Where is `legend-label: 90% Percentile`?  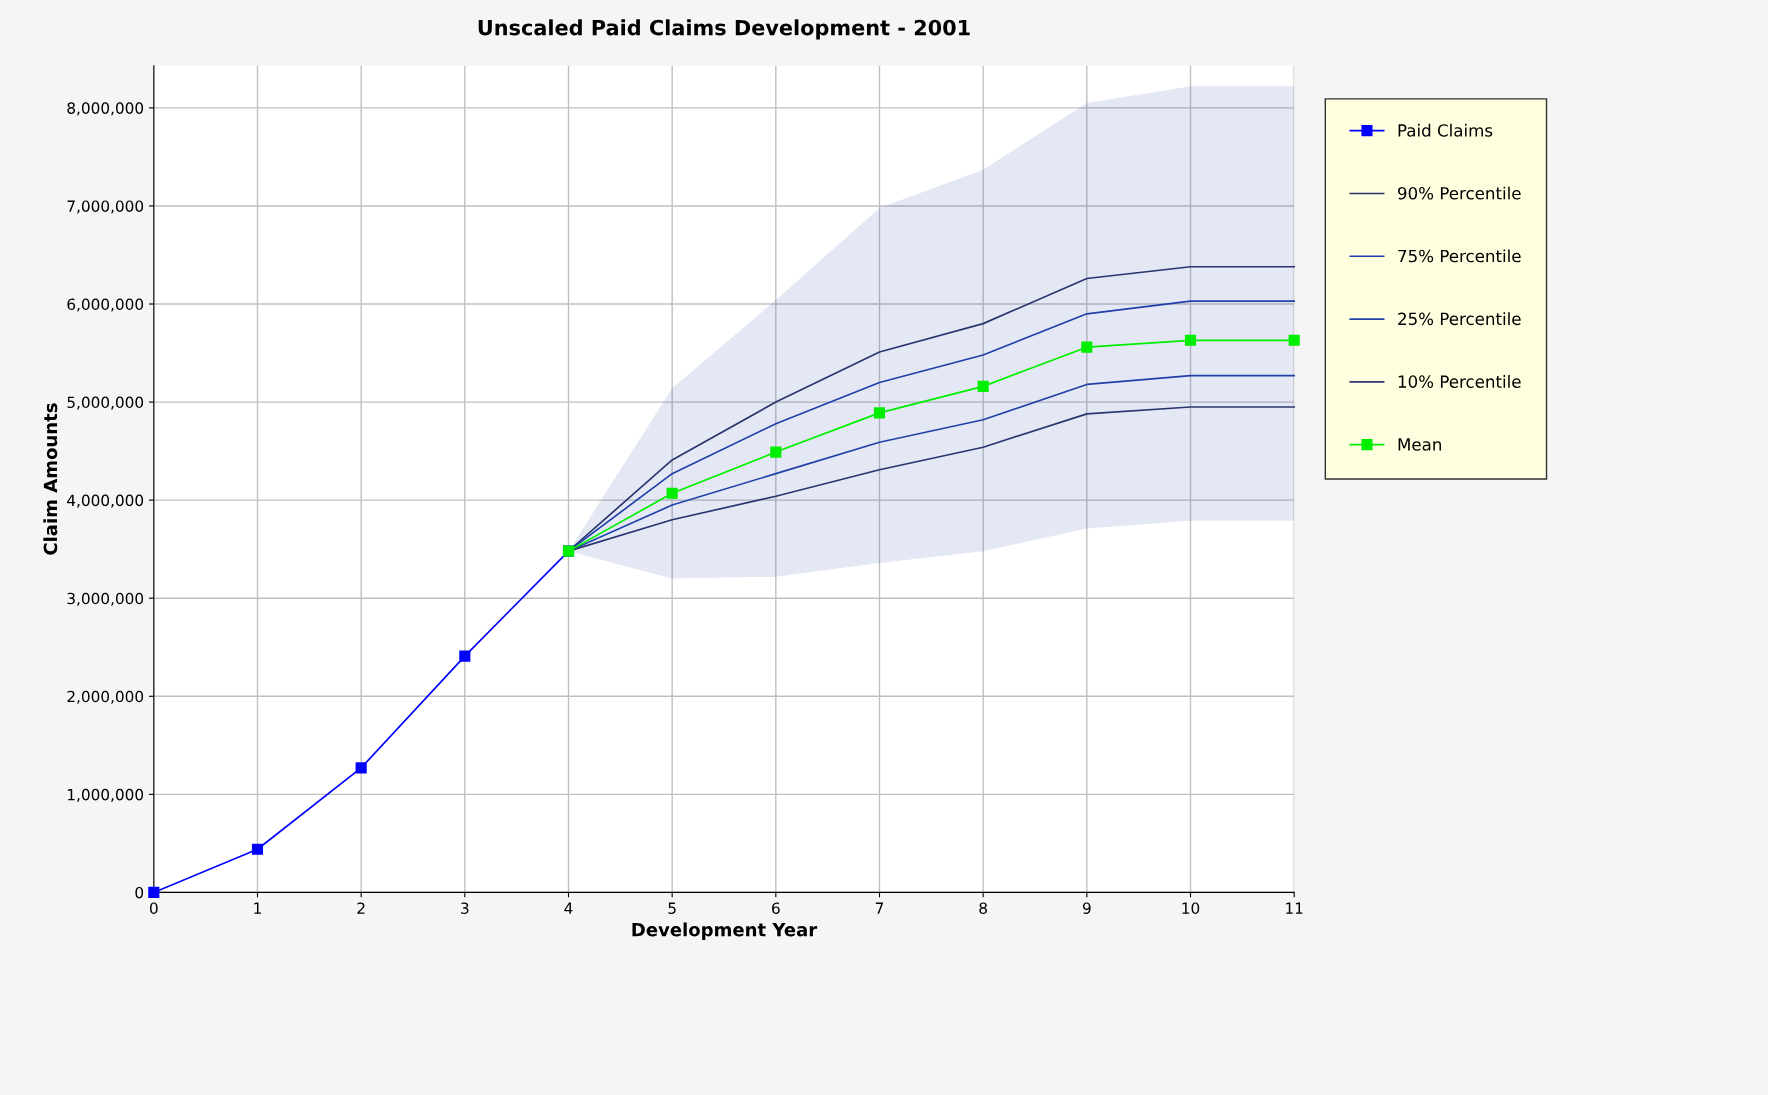 legend-label: 90% Percentile is located at coordinates (1459, 193).